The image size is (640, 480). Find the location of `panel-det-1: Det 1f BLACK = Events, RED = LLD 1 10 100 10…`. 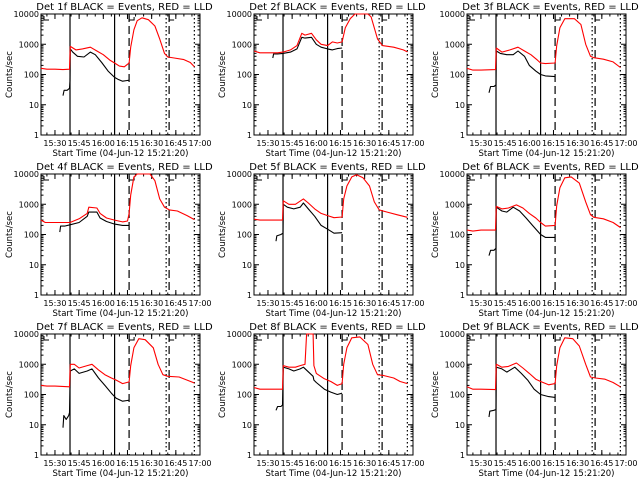

panel-det-1: Det 1f BLACK = Events, RED = LLD 1 10 100 10… is located at coordinates (106, 80).